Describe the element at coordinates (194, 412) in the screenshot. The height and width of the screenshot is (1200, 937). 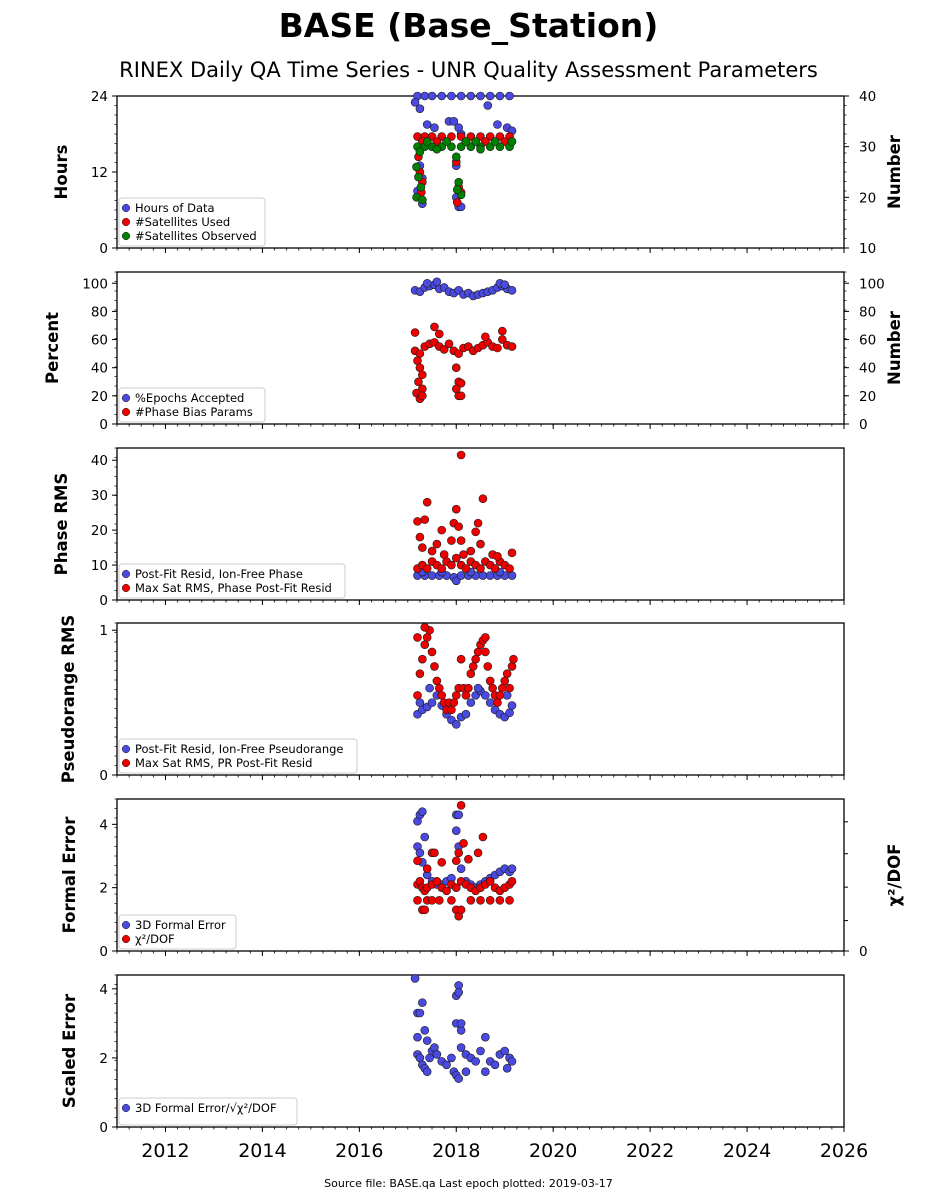
I see `legend-label: #Phase Bias Params` at that location.